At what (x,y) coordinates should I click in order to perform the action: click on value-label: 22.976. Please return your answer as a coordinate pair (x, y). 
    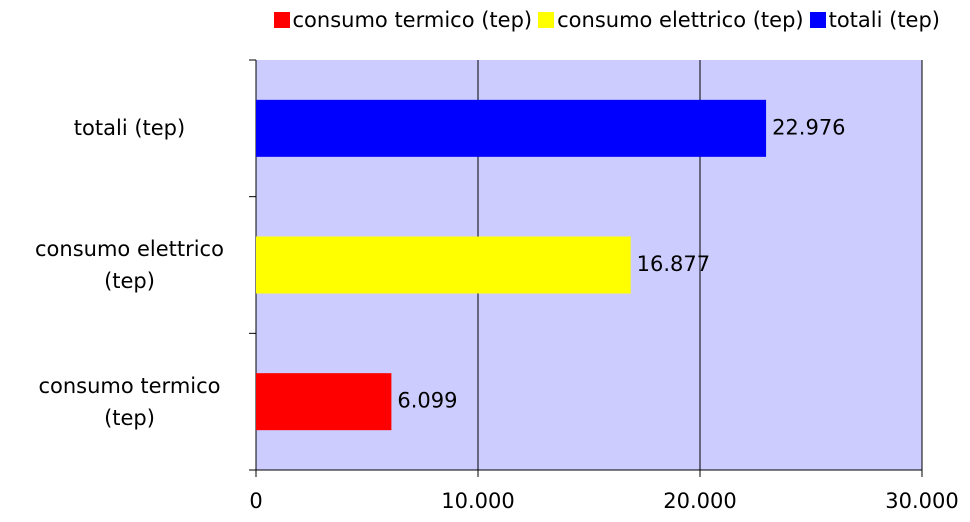
    Looking at the image, I should click on (808, 127).